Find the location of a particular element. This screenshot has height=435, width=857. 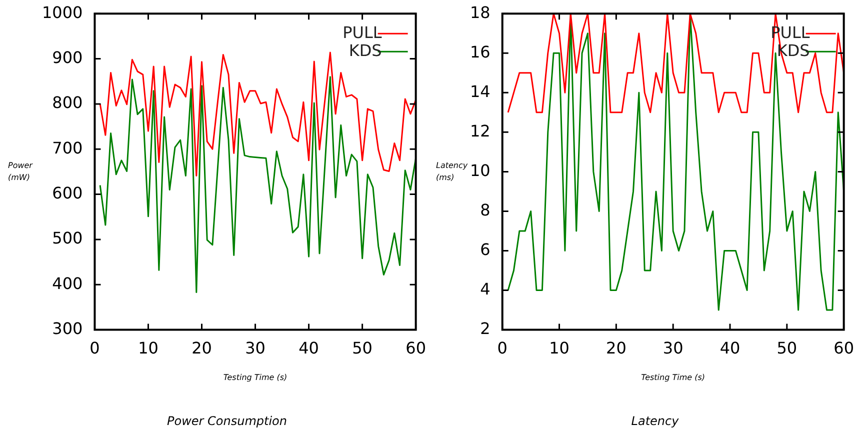

text: Power Consumption is located at coordinates (227, 421).